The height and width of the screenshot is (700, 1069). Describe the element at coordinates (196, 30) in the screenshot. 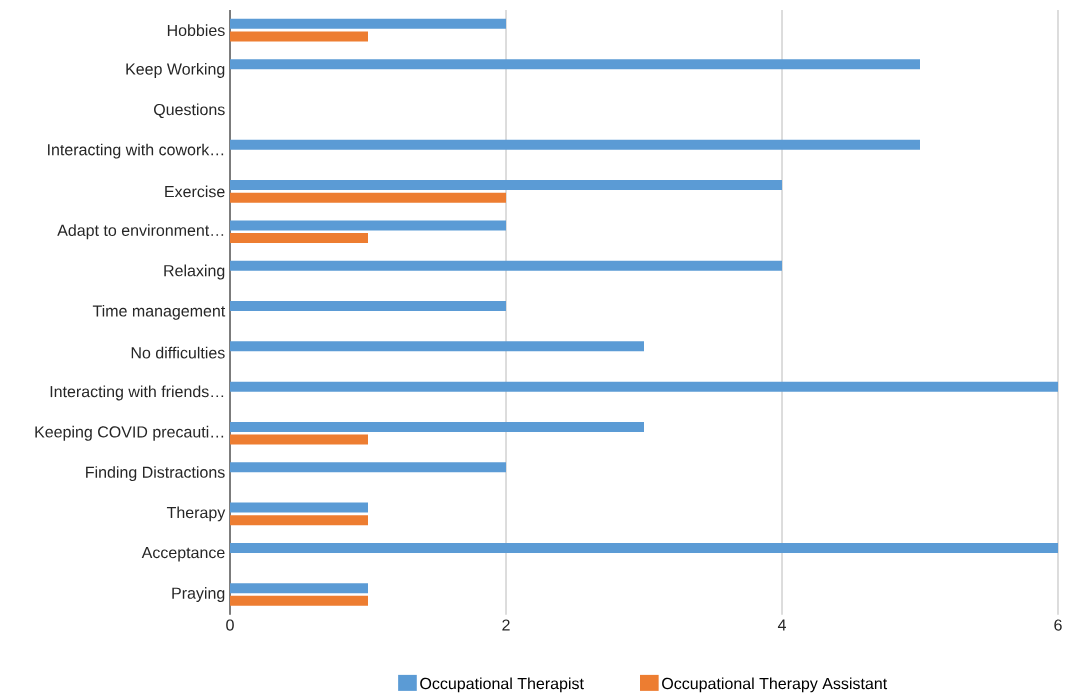

I see `y-tick-label: Hobbies` at that location.